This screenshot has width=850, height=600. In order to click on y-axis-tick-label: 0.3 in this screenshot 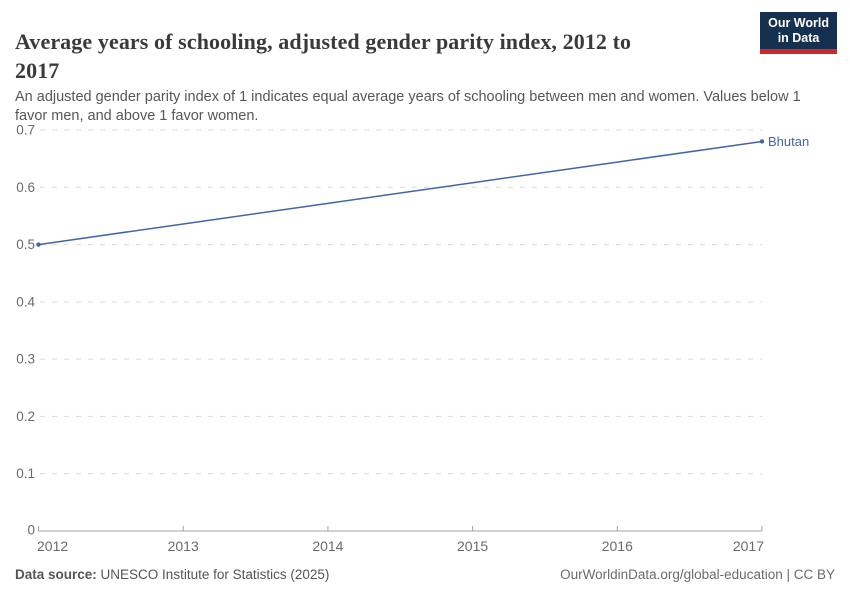, I will do `click(25, 359)`.